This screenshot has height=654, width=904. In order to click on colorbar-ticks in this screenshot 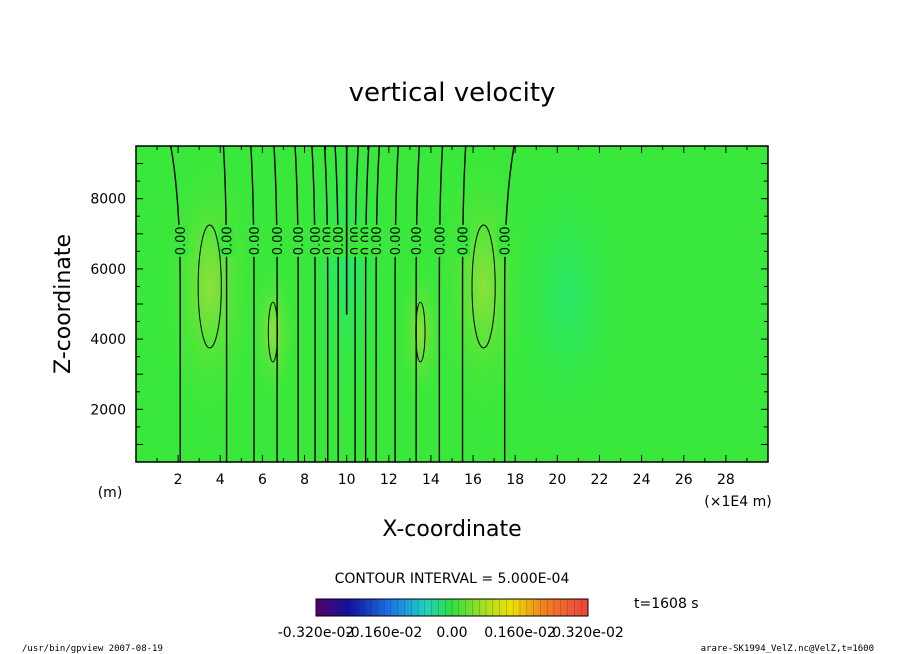, I will do `click(452, 607)`.